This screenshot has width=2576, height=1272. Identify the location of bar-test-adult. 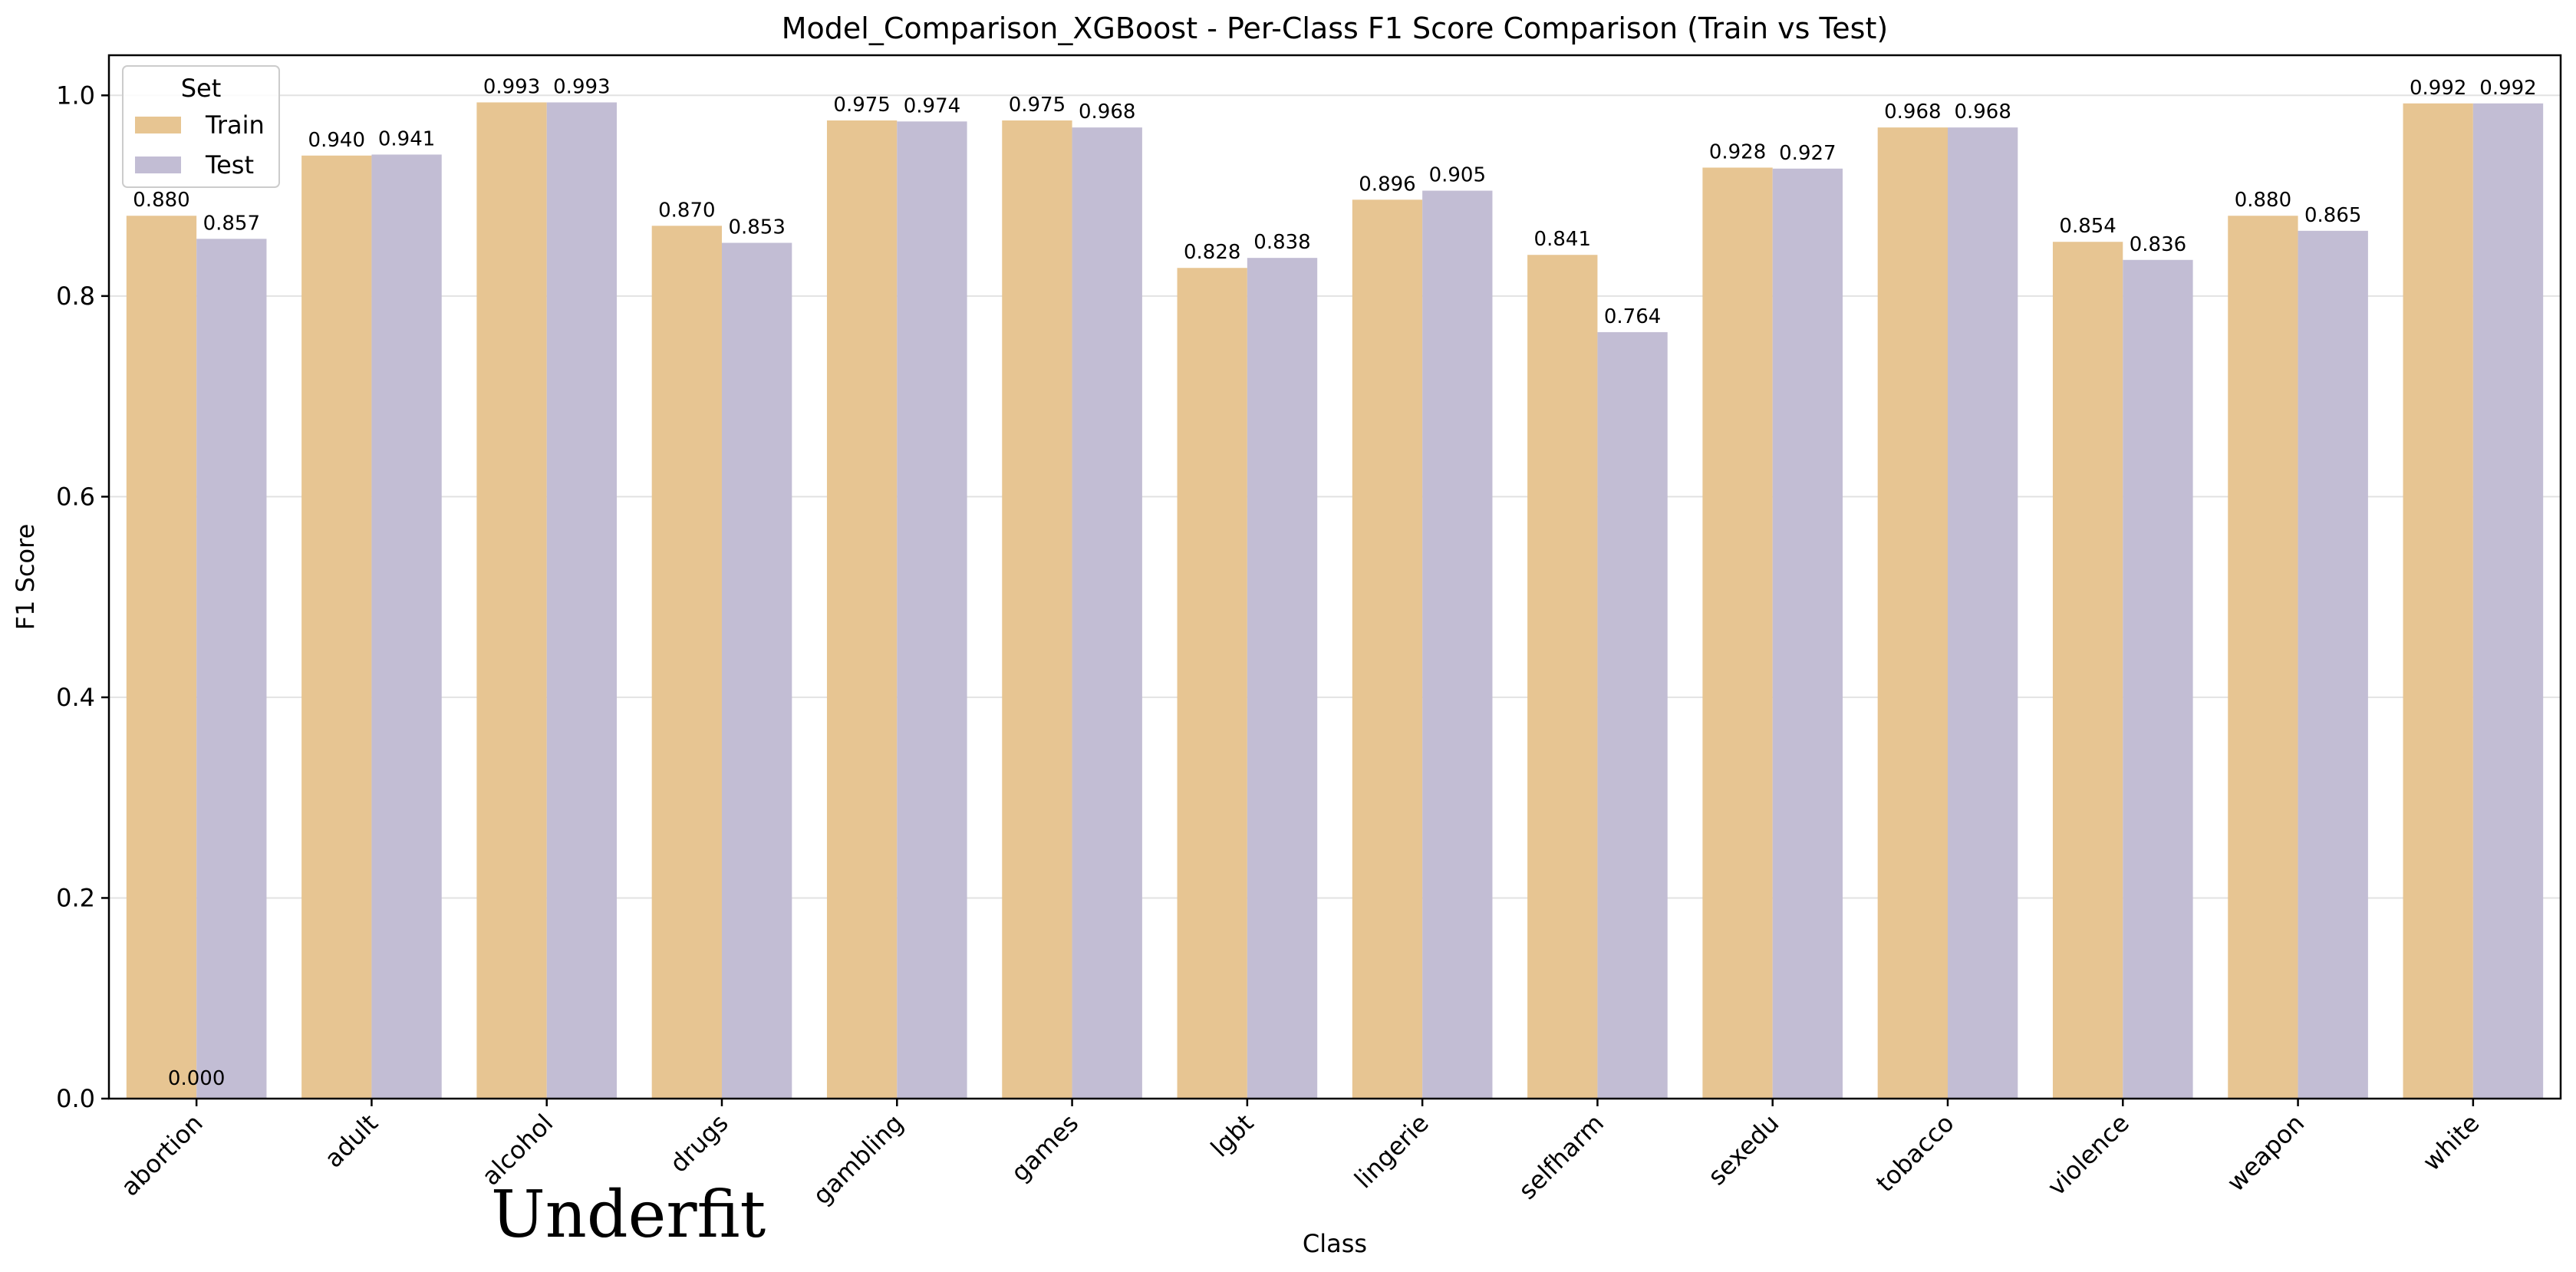
(406, 626).